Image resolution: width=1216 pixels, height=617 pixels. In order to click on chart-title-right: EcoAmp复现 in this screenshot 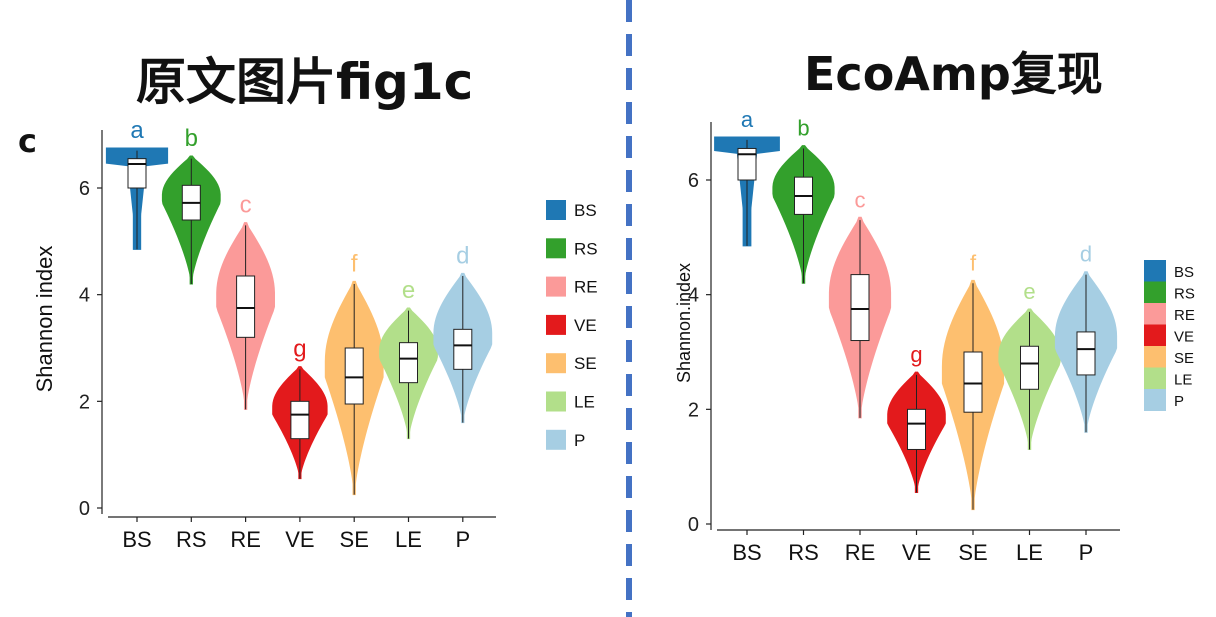, I will do `click(953, 74)`.